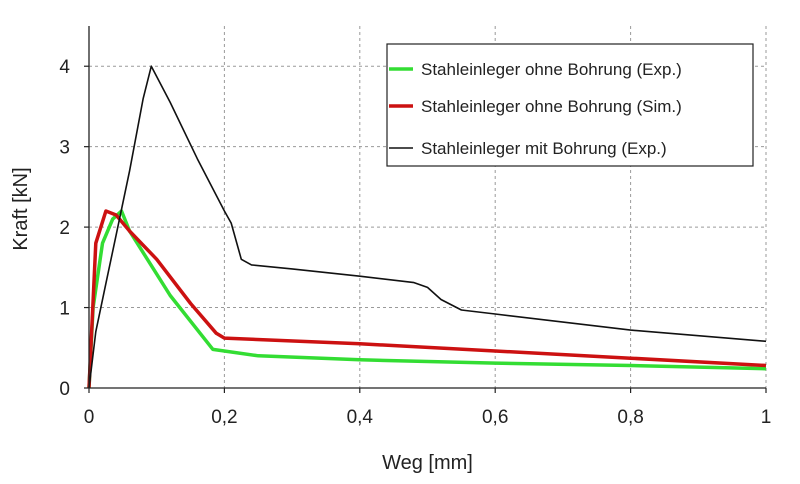  I want to click on legend-label-3: Stahleinleger mit Bohrung (Exp.), so click(544, 148).